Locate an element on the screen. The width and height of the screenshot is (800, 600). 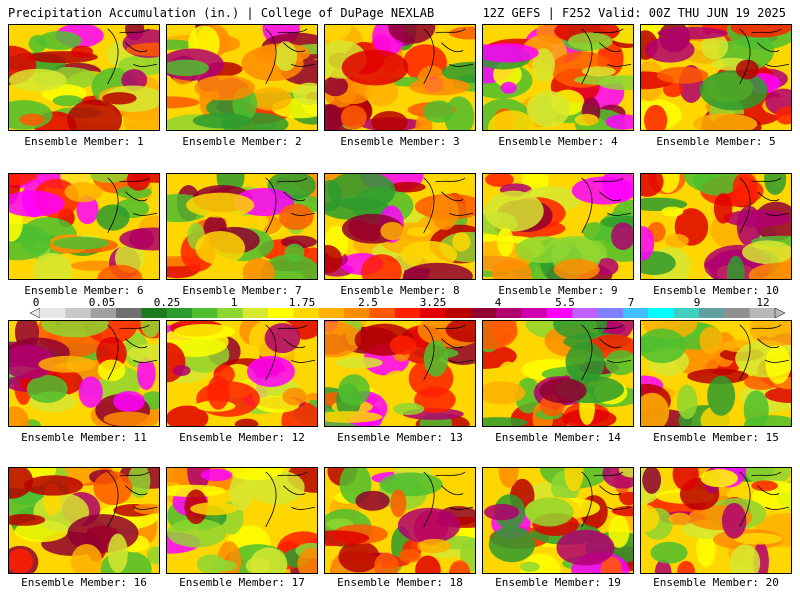
colorbar-tick-label: 12 is located at coordinates (763, 302).